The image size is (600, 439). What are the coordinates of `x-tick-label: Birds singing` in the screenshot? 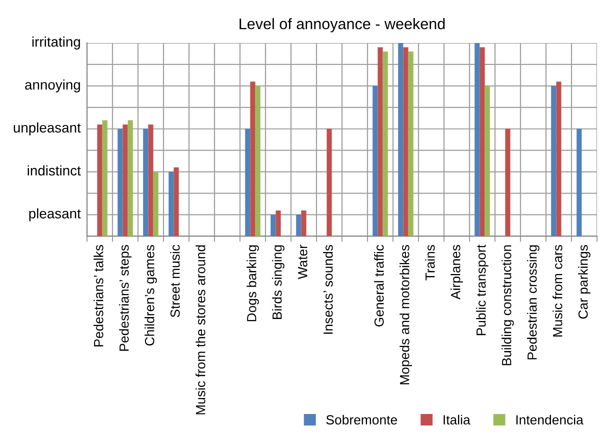 It's located at (278, 282).